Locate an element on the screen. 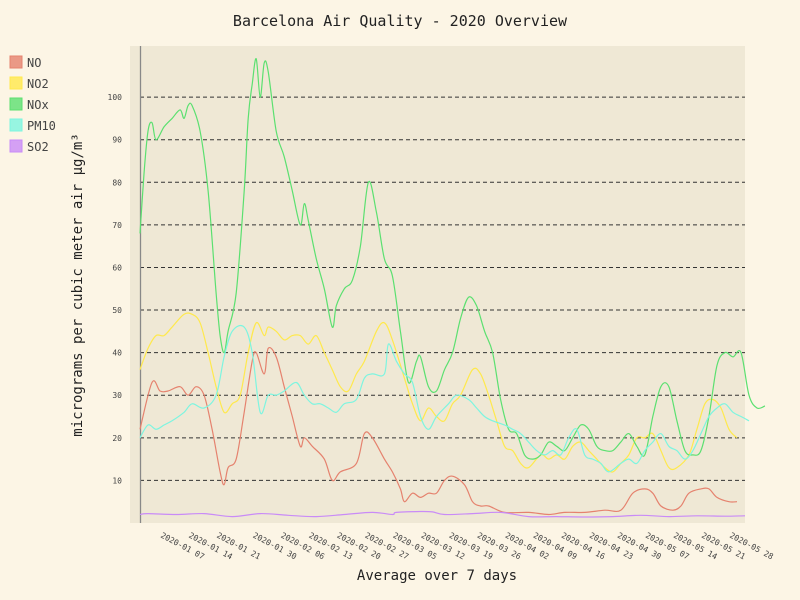 Image resolution: width=800 pixels, height=600 pixels. legend-swatch-no is located at coordinates (16, 62).